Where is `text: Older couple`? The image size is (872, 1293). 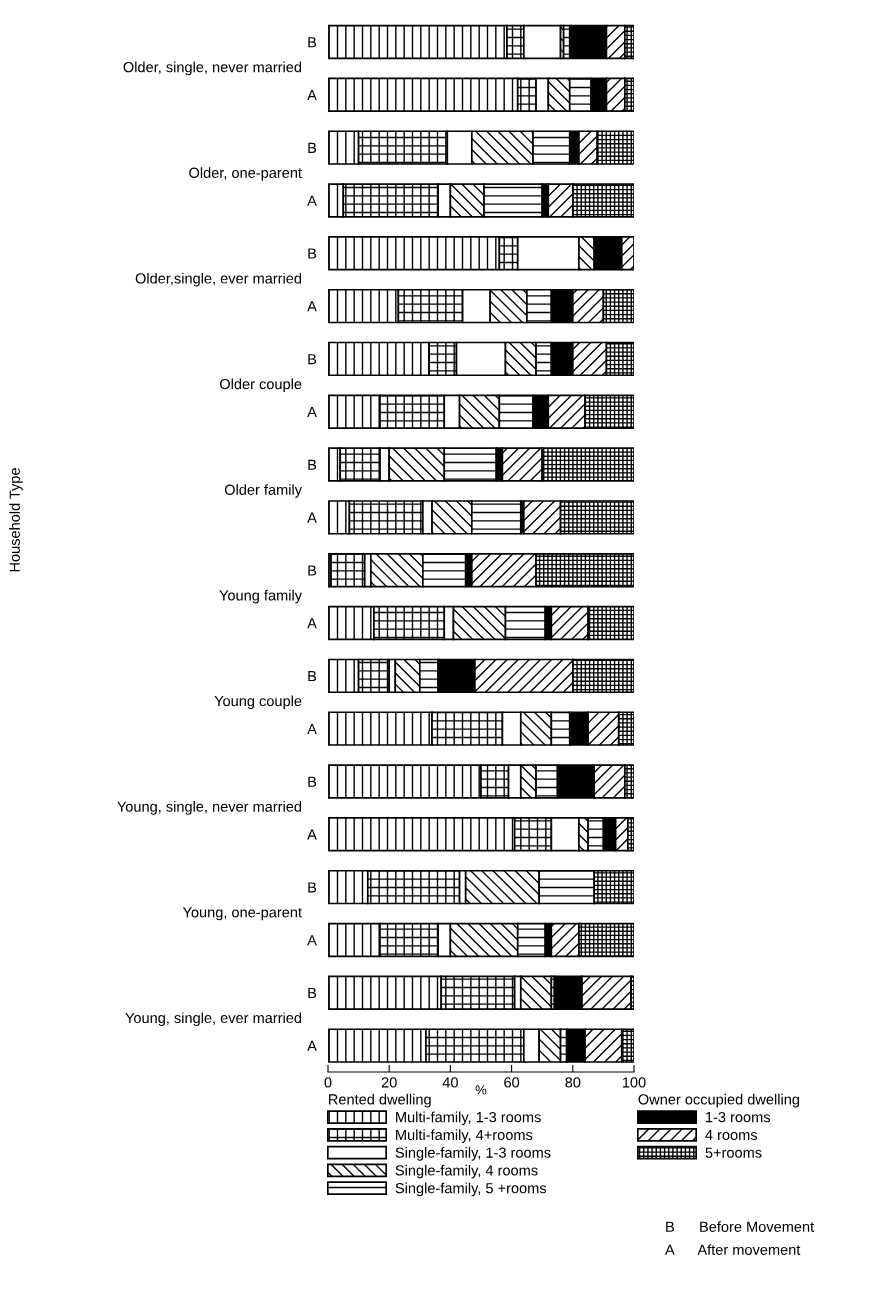 text: Older couple is located at coordinates (261, 385).